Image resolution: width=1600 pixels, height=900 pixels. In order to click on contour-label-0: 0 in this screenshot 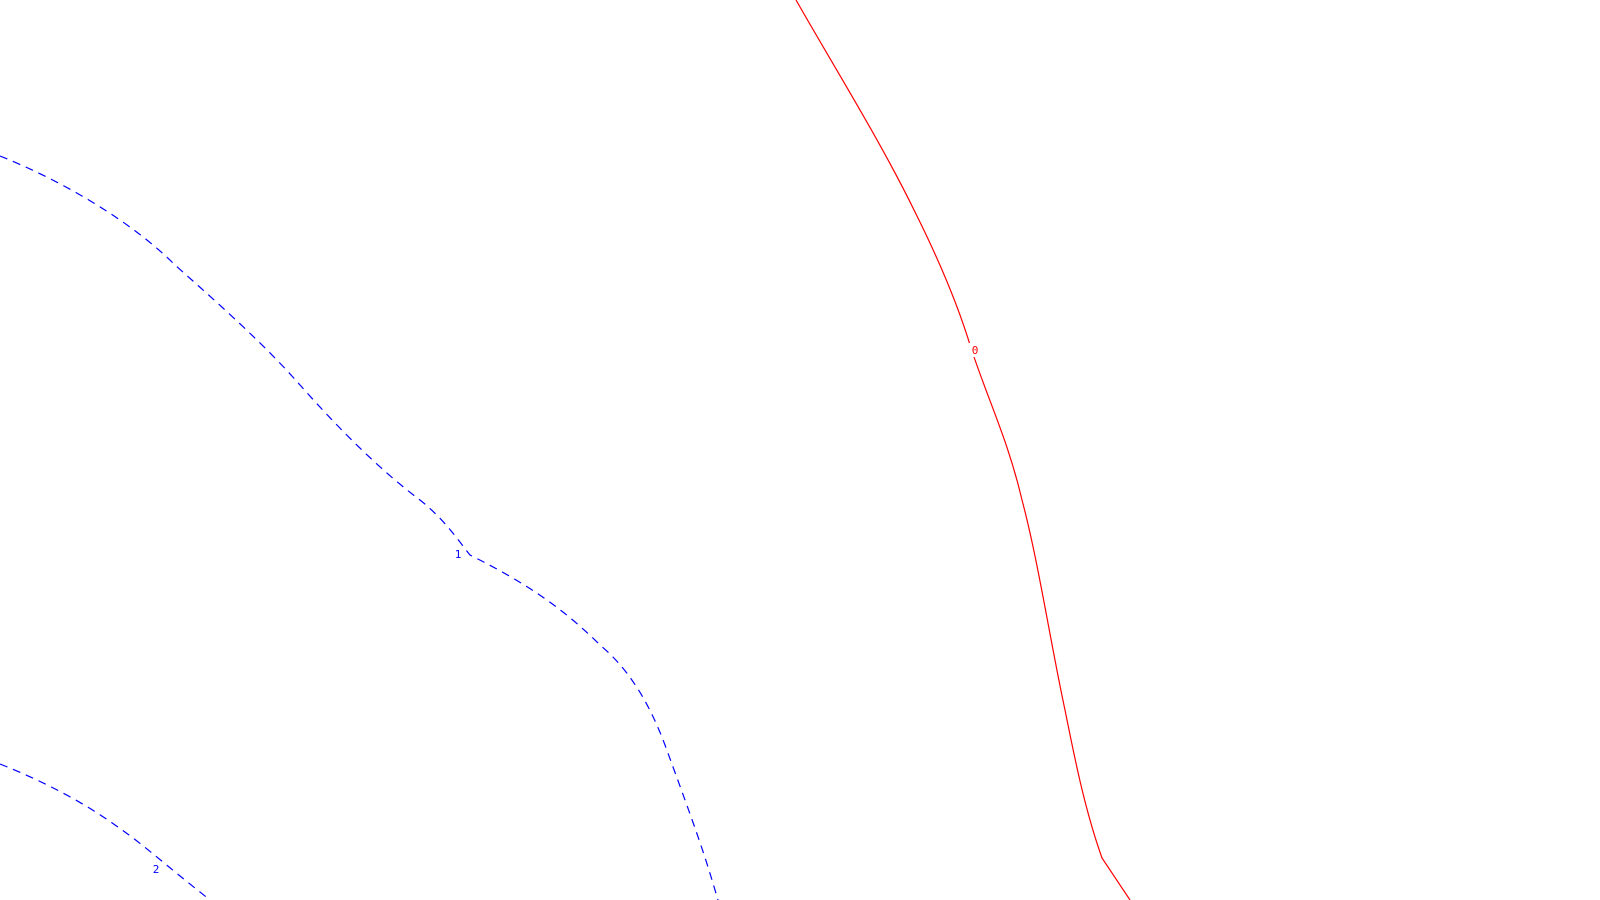, I will do `click(975, 350)`.